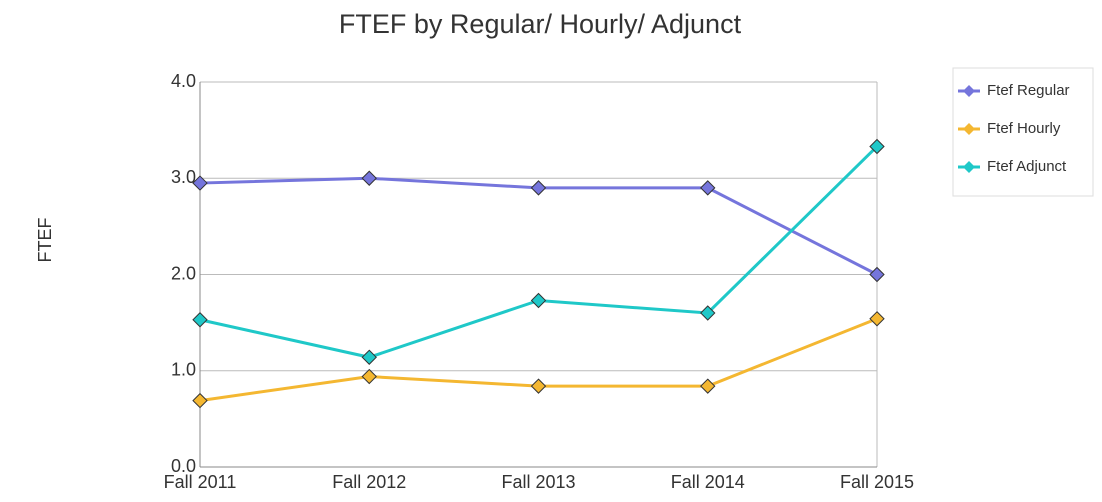 This screenshot has width=1102, height=502. Describe the element at coordinates (708, 482) in the screenshot. I see `x-tick-label: Fall 2014` at that location.